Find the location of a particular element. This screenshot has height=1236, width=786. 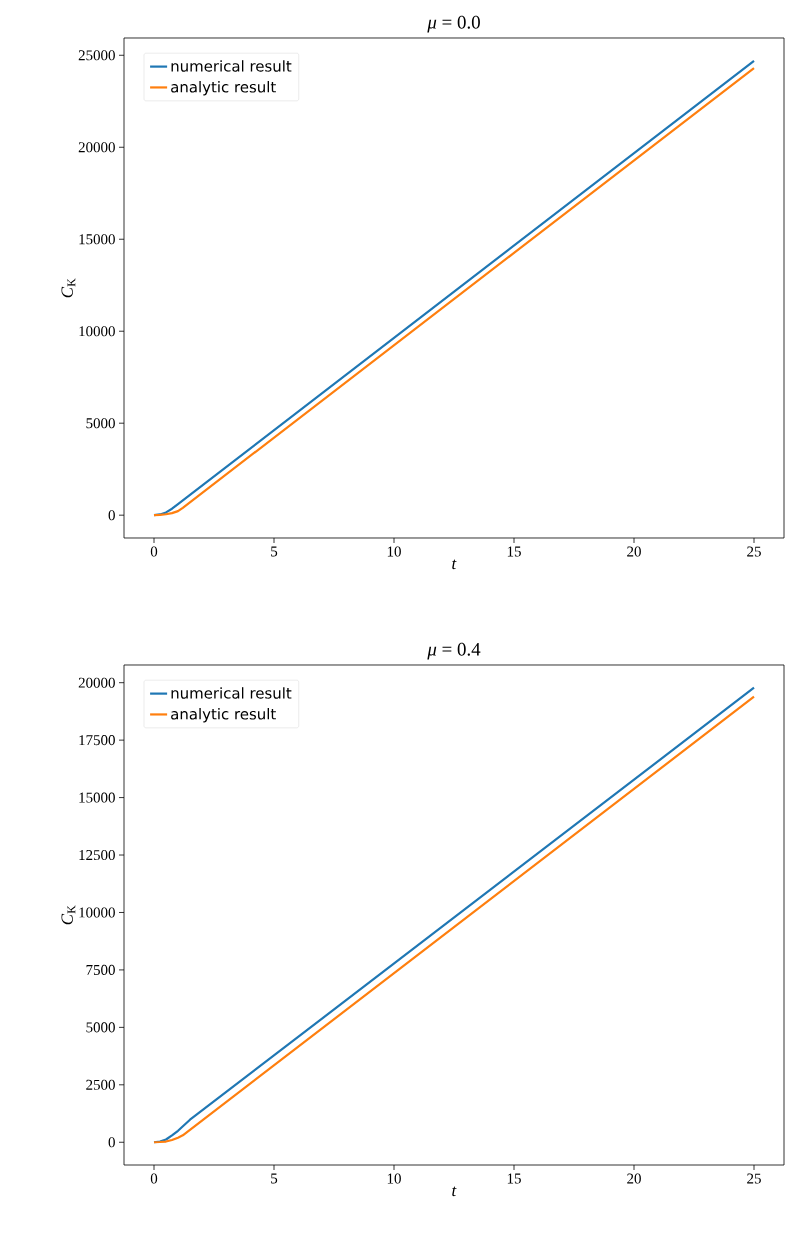

y-tick-label: 17500 is located at coordinates (97, 740).